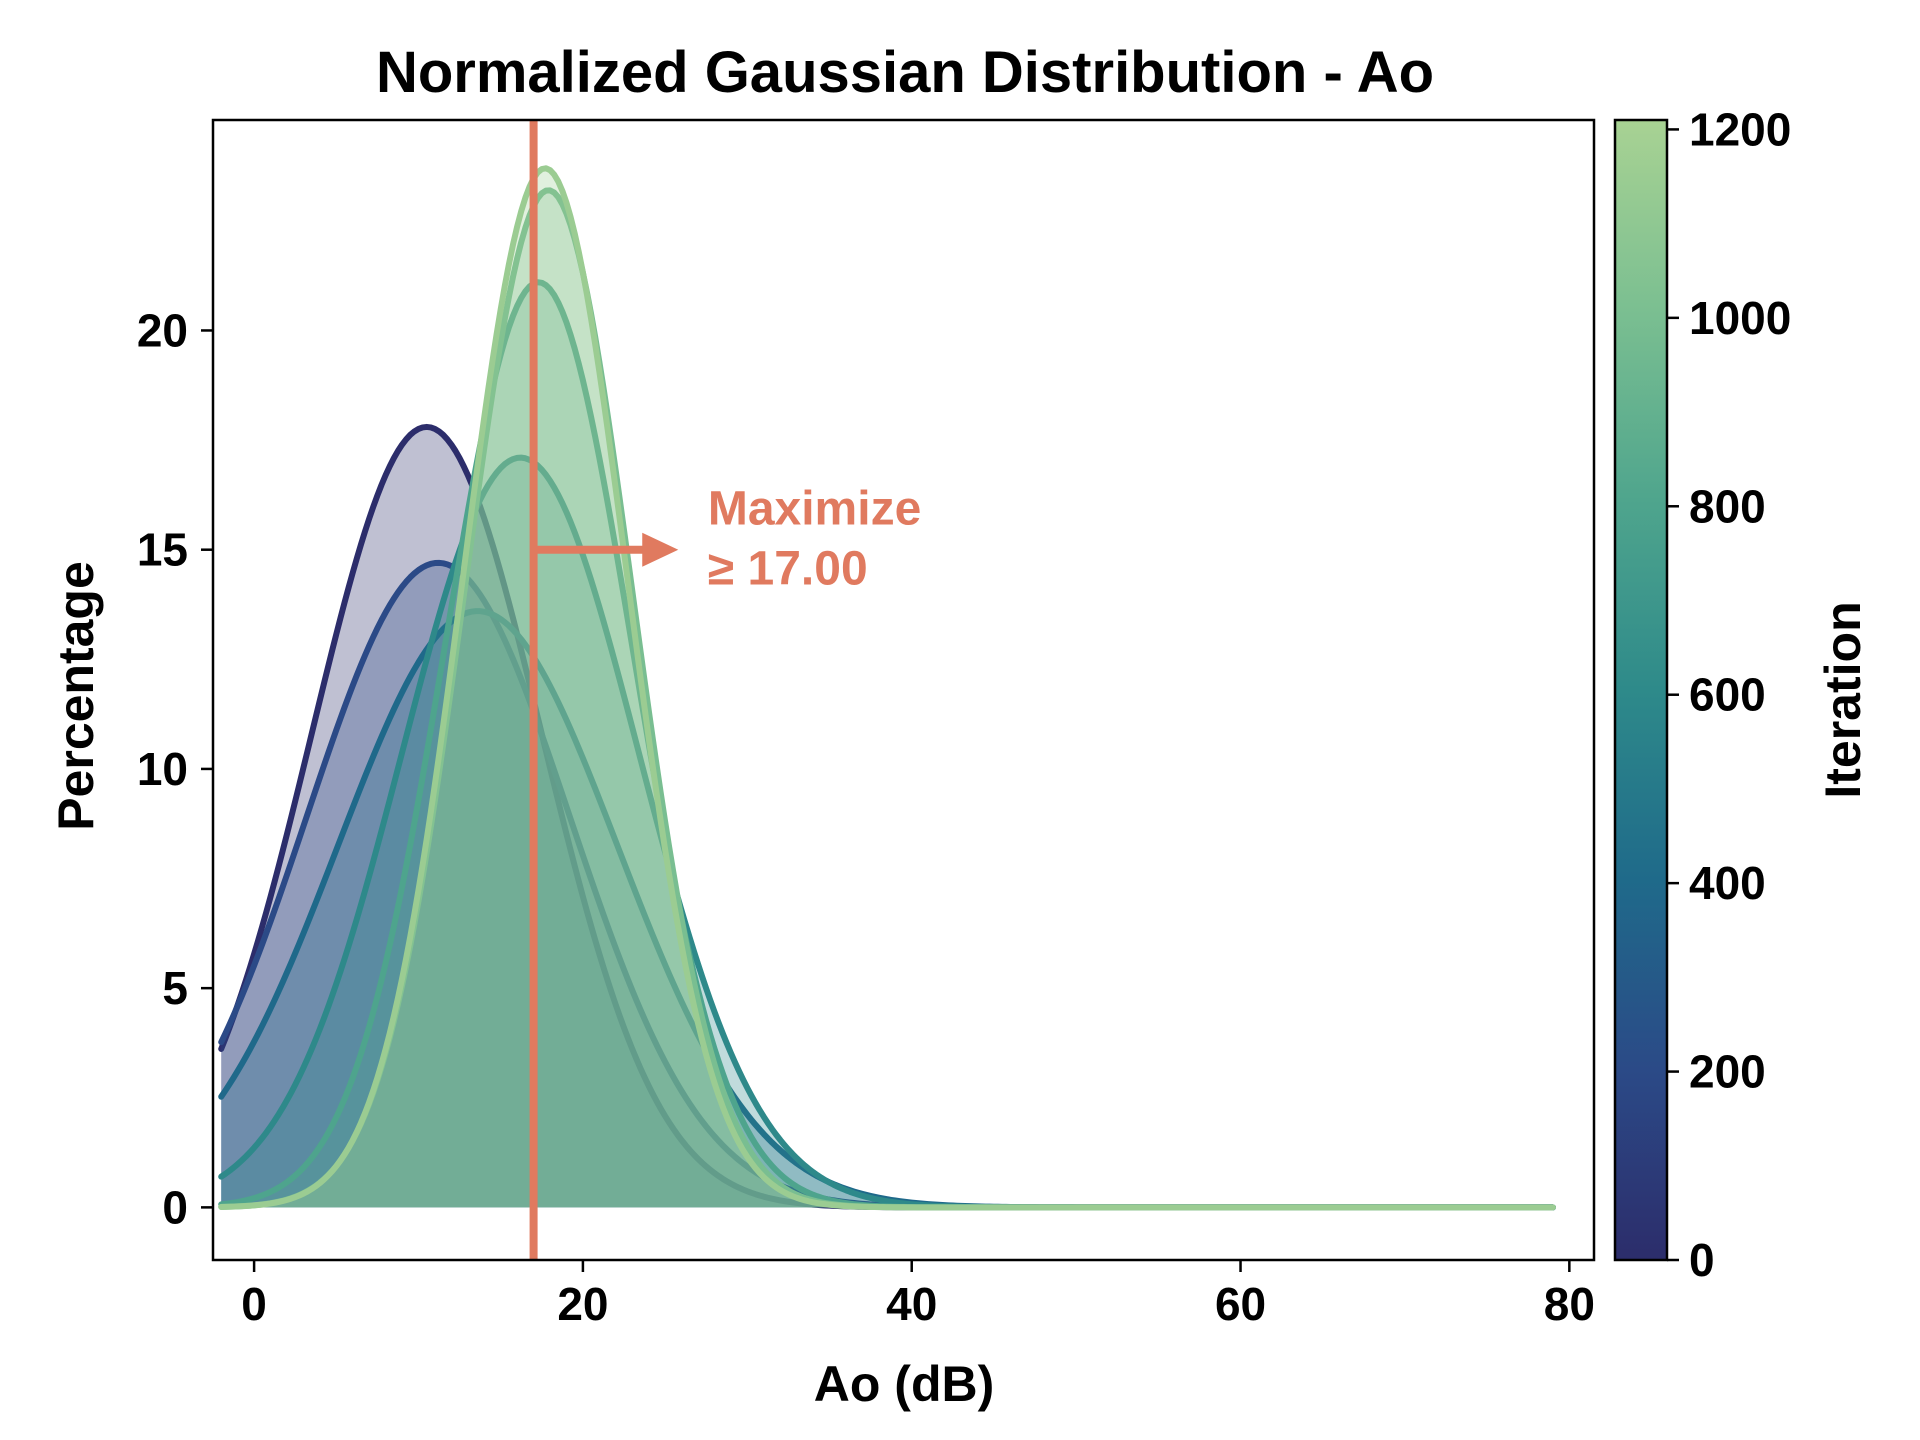 This screenshot has width=1920, height=1440. What do you see at coordinates (254, 1304) in the screenshot?
I see `x-tick-label: 0` at bounding box center [254, 1304].